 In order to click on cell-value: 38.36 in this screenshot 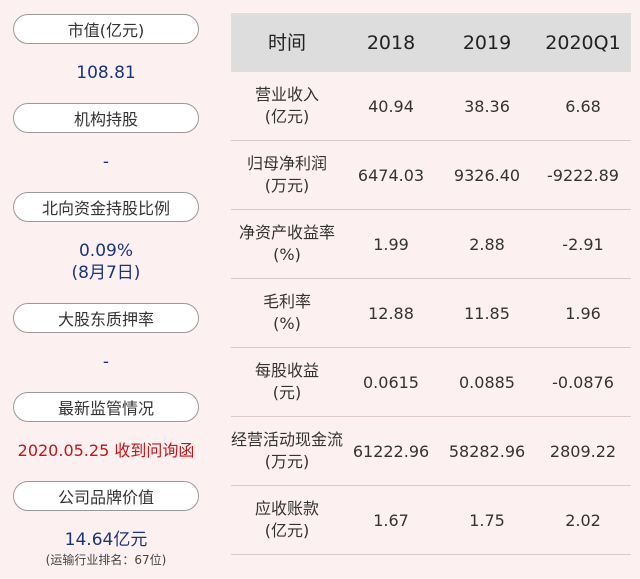, I will do `click(487, 106)`.